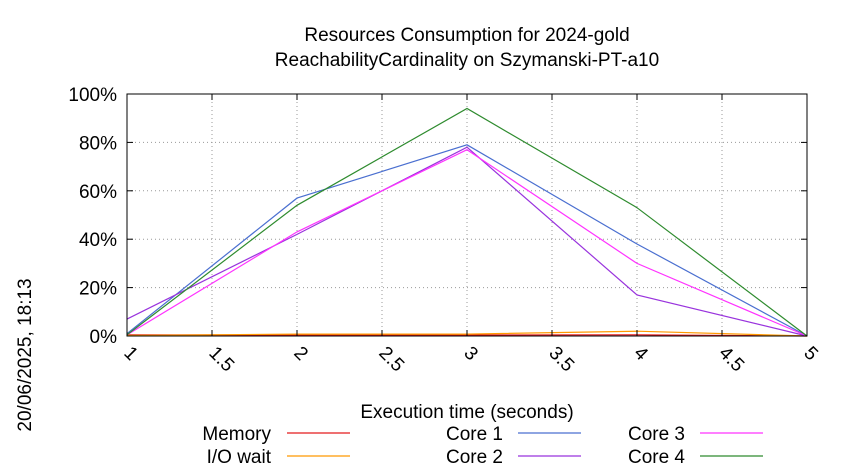 This screenshot has height=475, width=850. What do you see at coordinates (98, 289) in the screenshot?
I see `y-tick-label: 20%` at bounding box center [98, 289].